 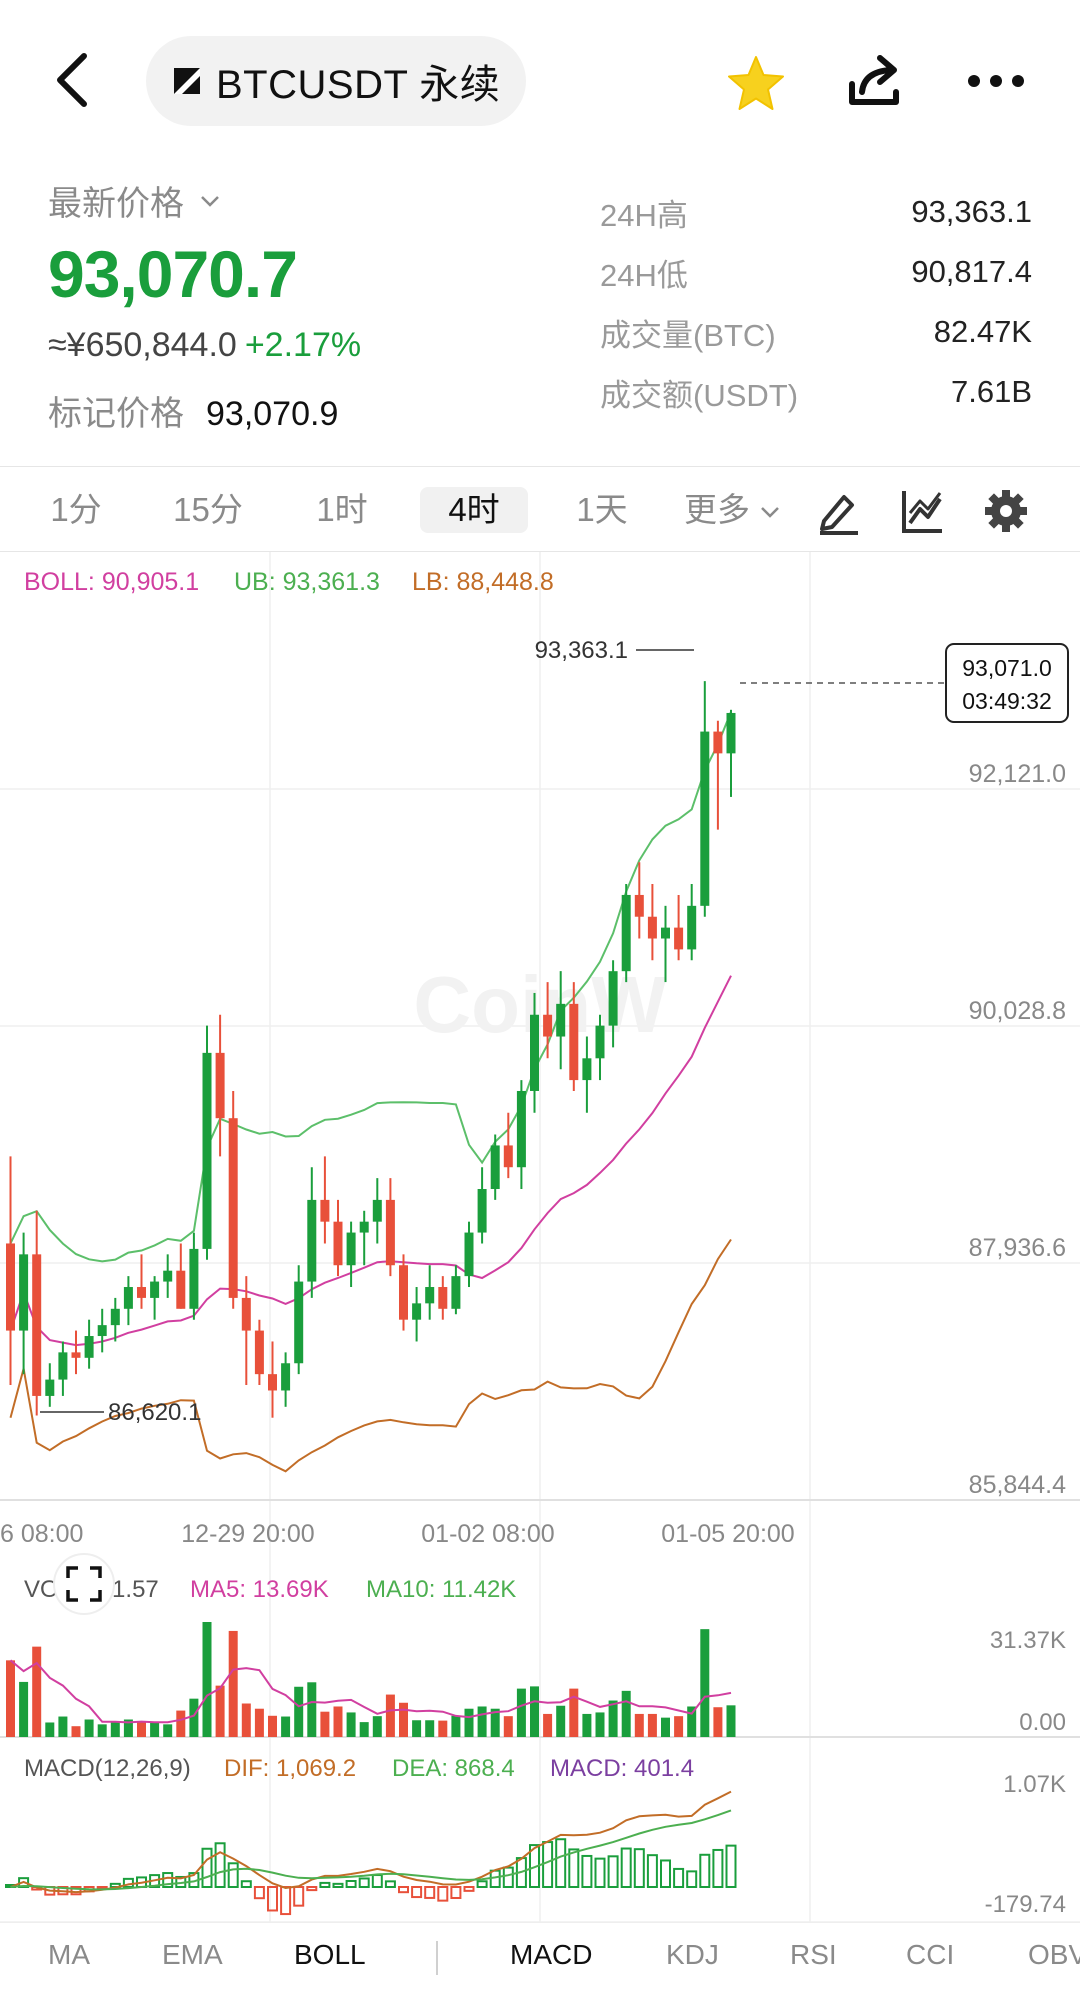 What do you see at coordinates (727, 1534) in the screenshot?
I see `time-axis-label: 01-05 20:00` at bounding box center [727, 1534].